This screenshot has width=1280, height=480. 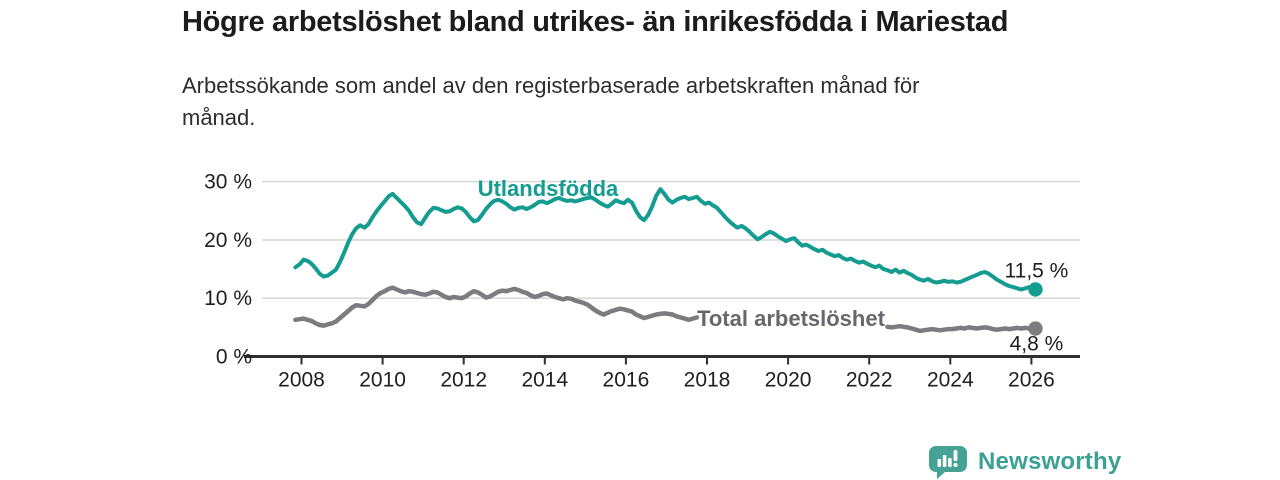 What do you see at coordinates (548, 188) in the screenshot?
I see `series-label-0: Utlandsfödda` at bounding box center [548, 188].